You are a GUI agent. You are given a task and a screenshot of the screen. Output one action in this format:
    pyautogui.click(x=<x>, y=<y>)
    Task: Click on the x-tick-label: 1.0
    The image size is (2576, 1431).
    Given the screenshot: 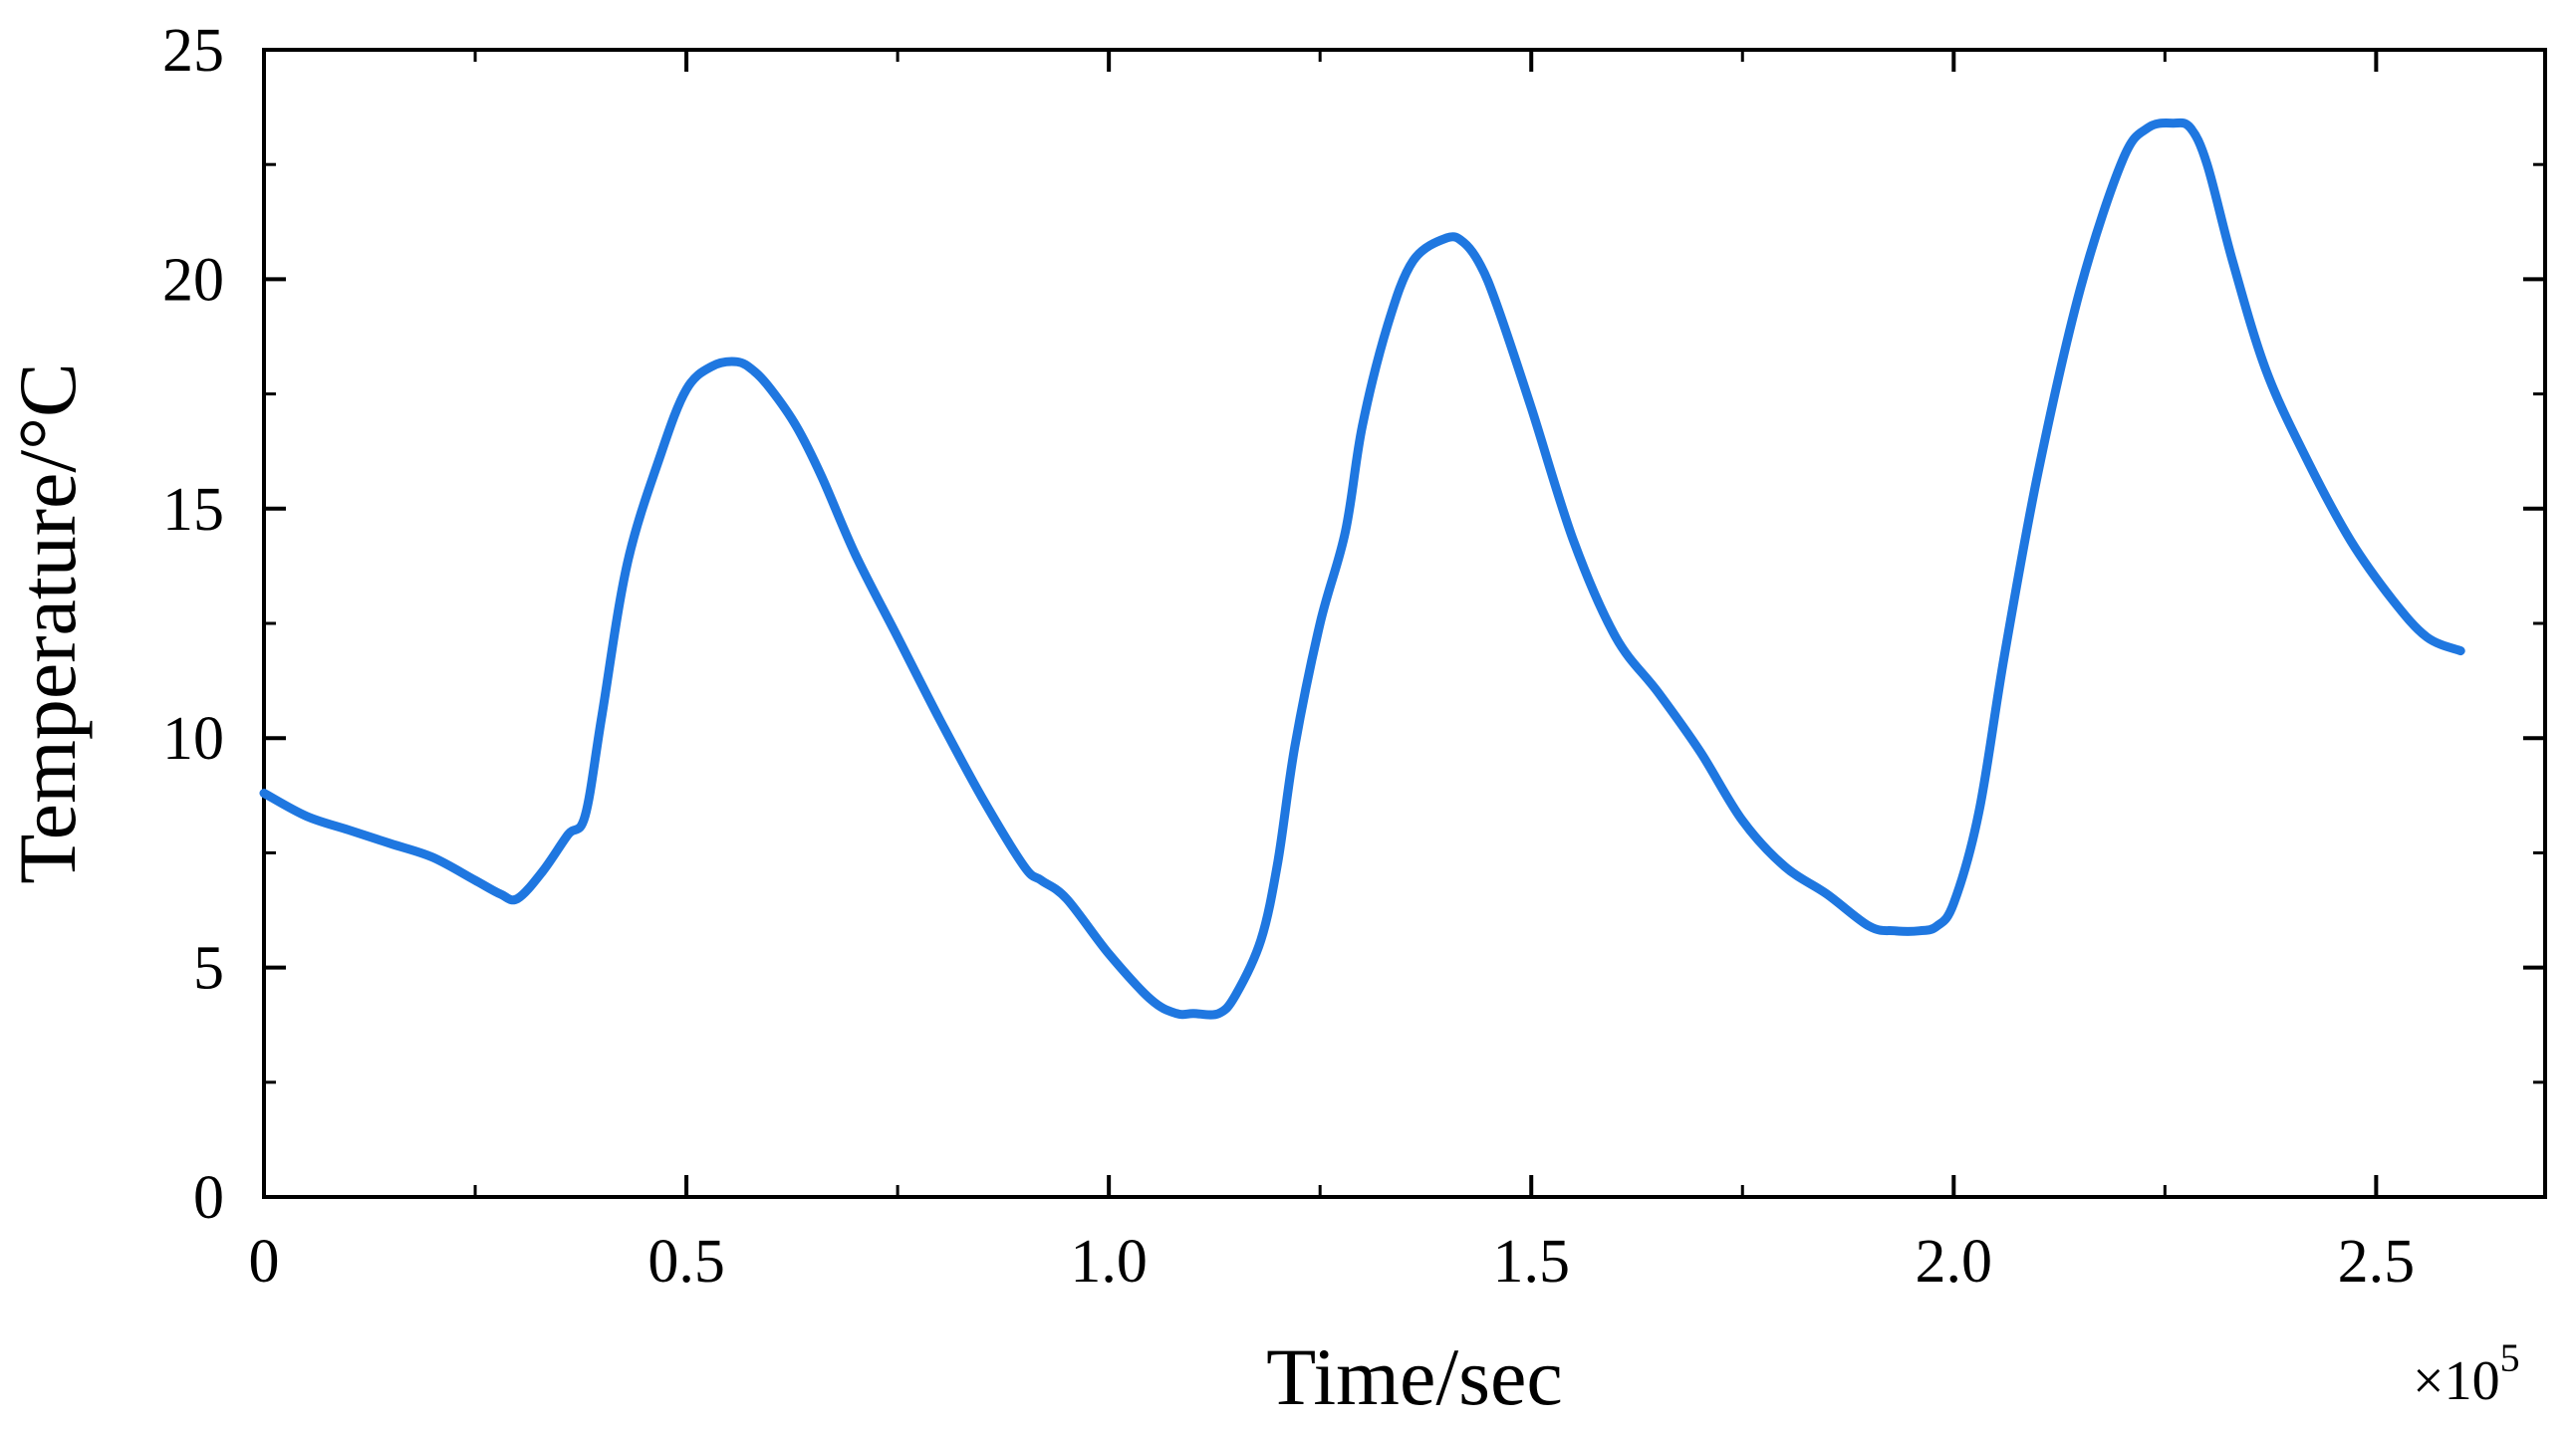 What is the action you would take?
    pyautogui.click(x=1109, y=1262)
    